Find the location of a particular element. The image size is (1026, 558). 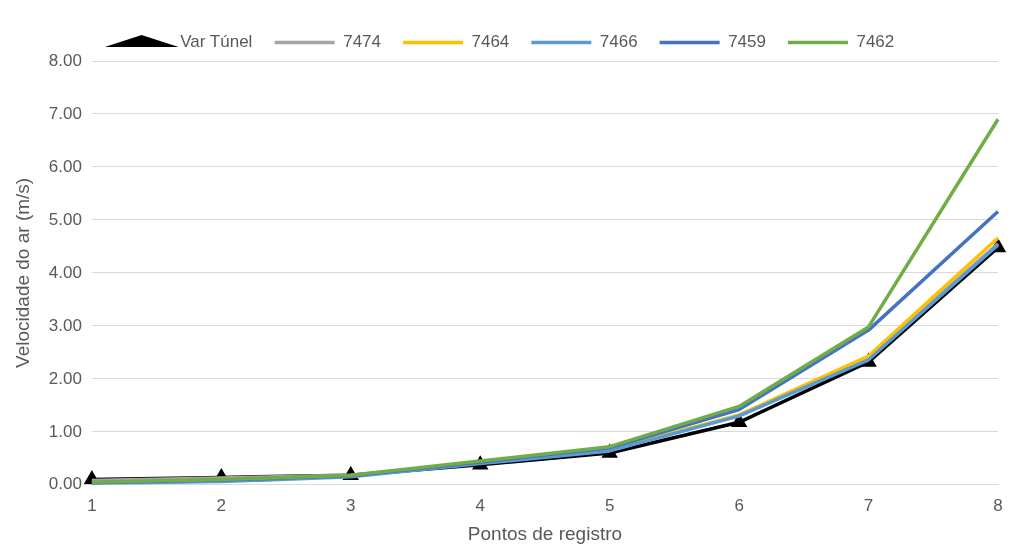

y-tick-label: 2.00 is located at coordinates (65, 378).